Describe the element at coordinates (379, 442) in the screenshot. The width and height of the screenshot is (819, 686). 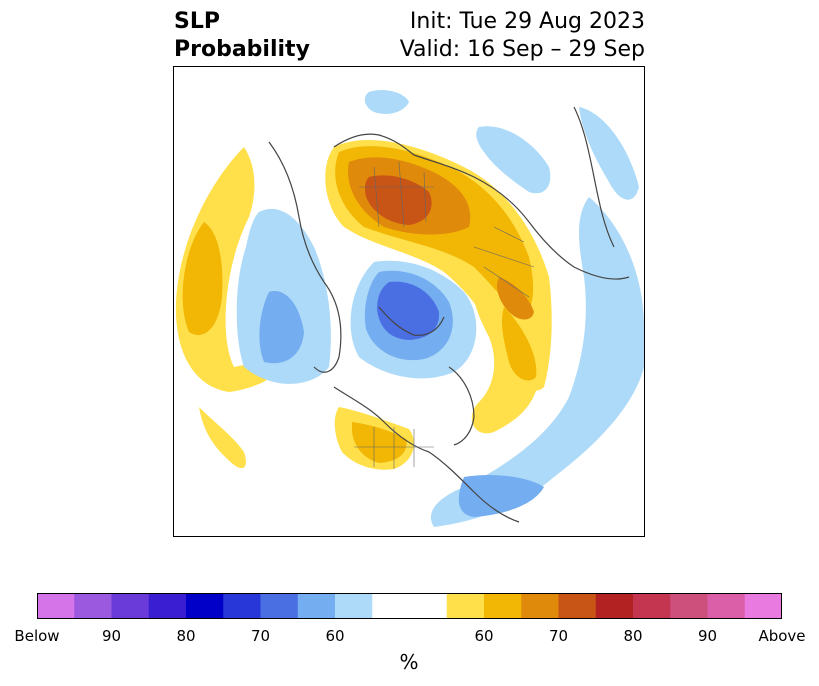
I see `anomaly-western-us-inner` at that location.